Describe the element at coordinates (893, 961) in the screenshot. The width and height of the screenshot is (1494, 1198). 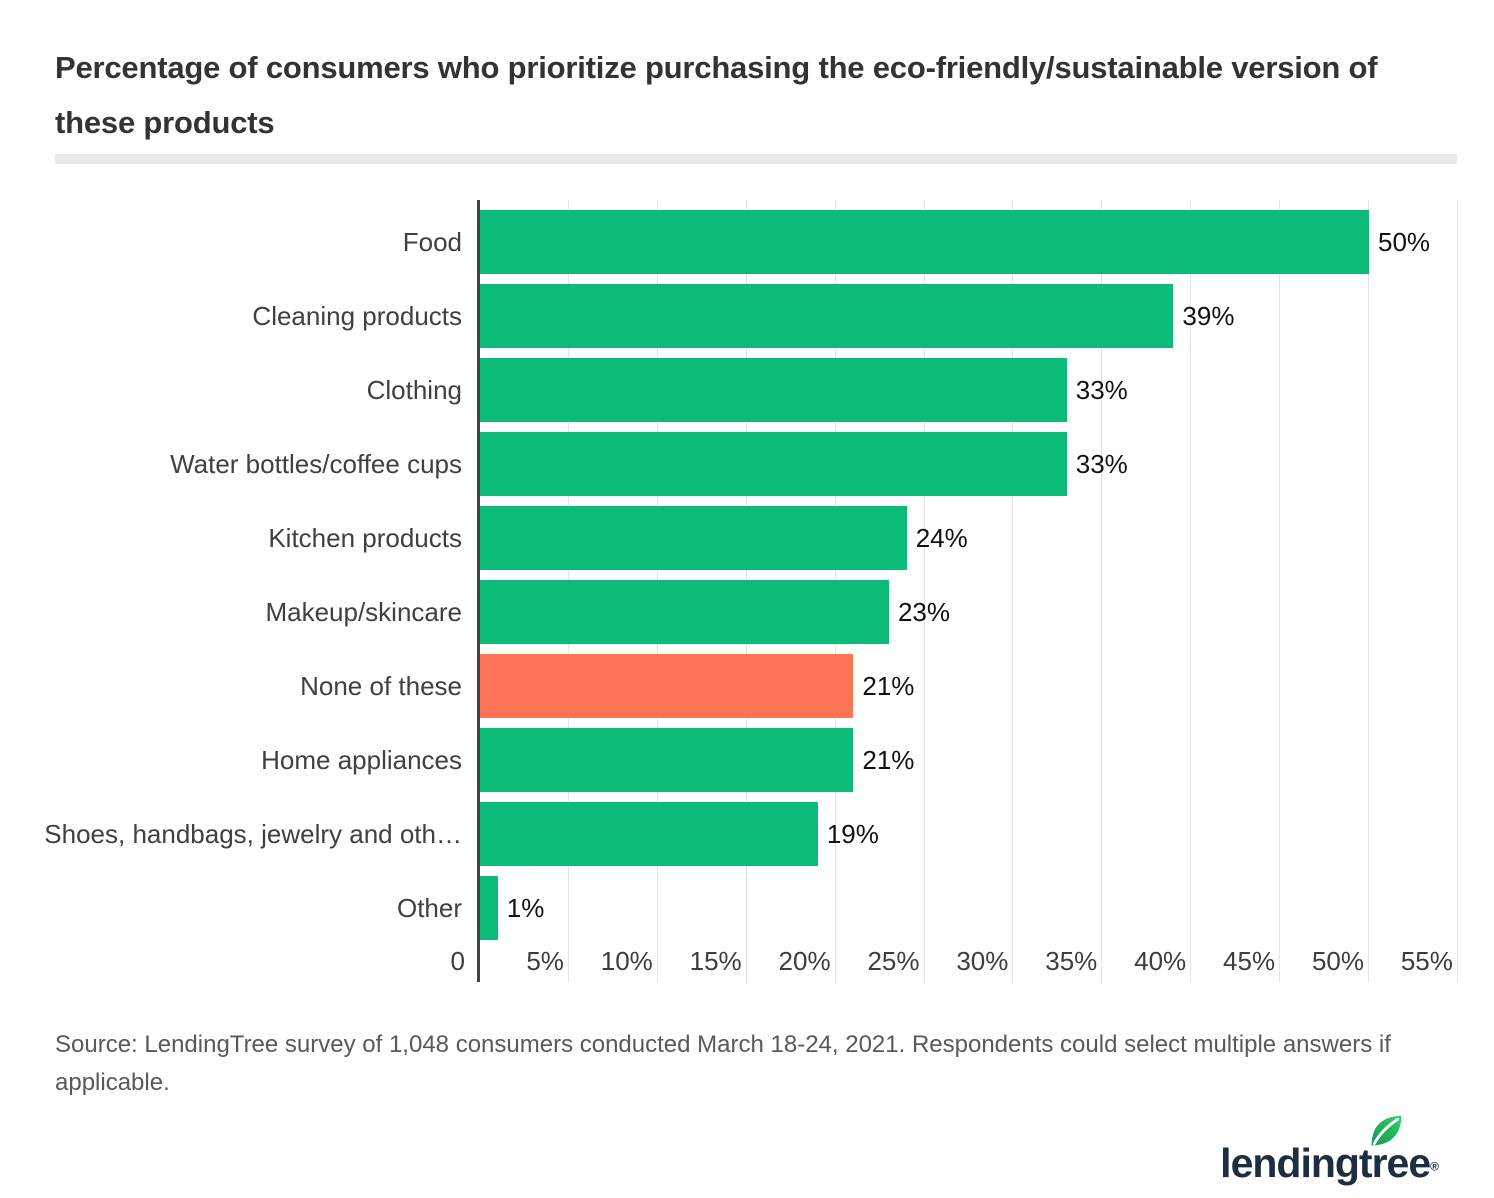
I see `x-tick-25: 25%` at that location.